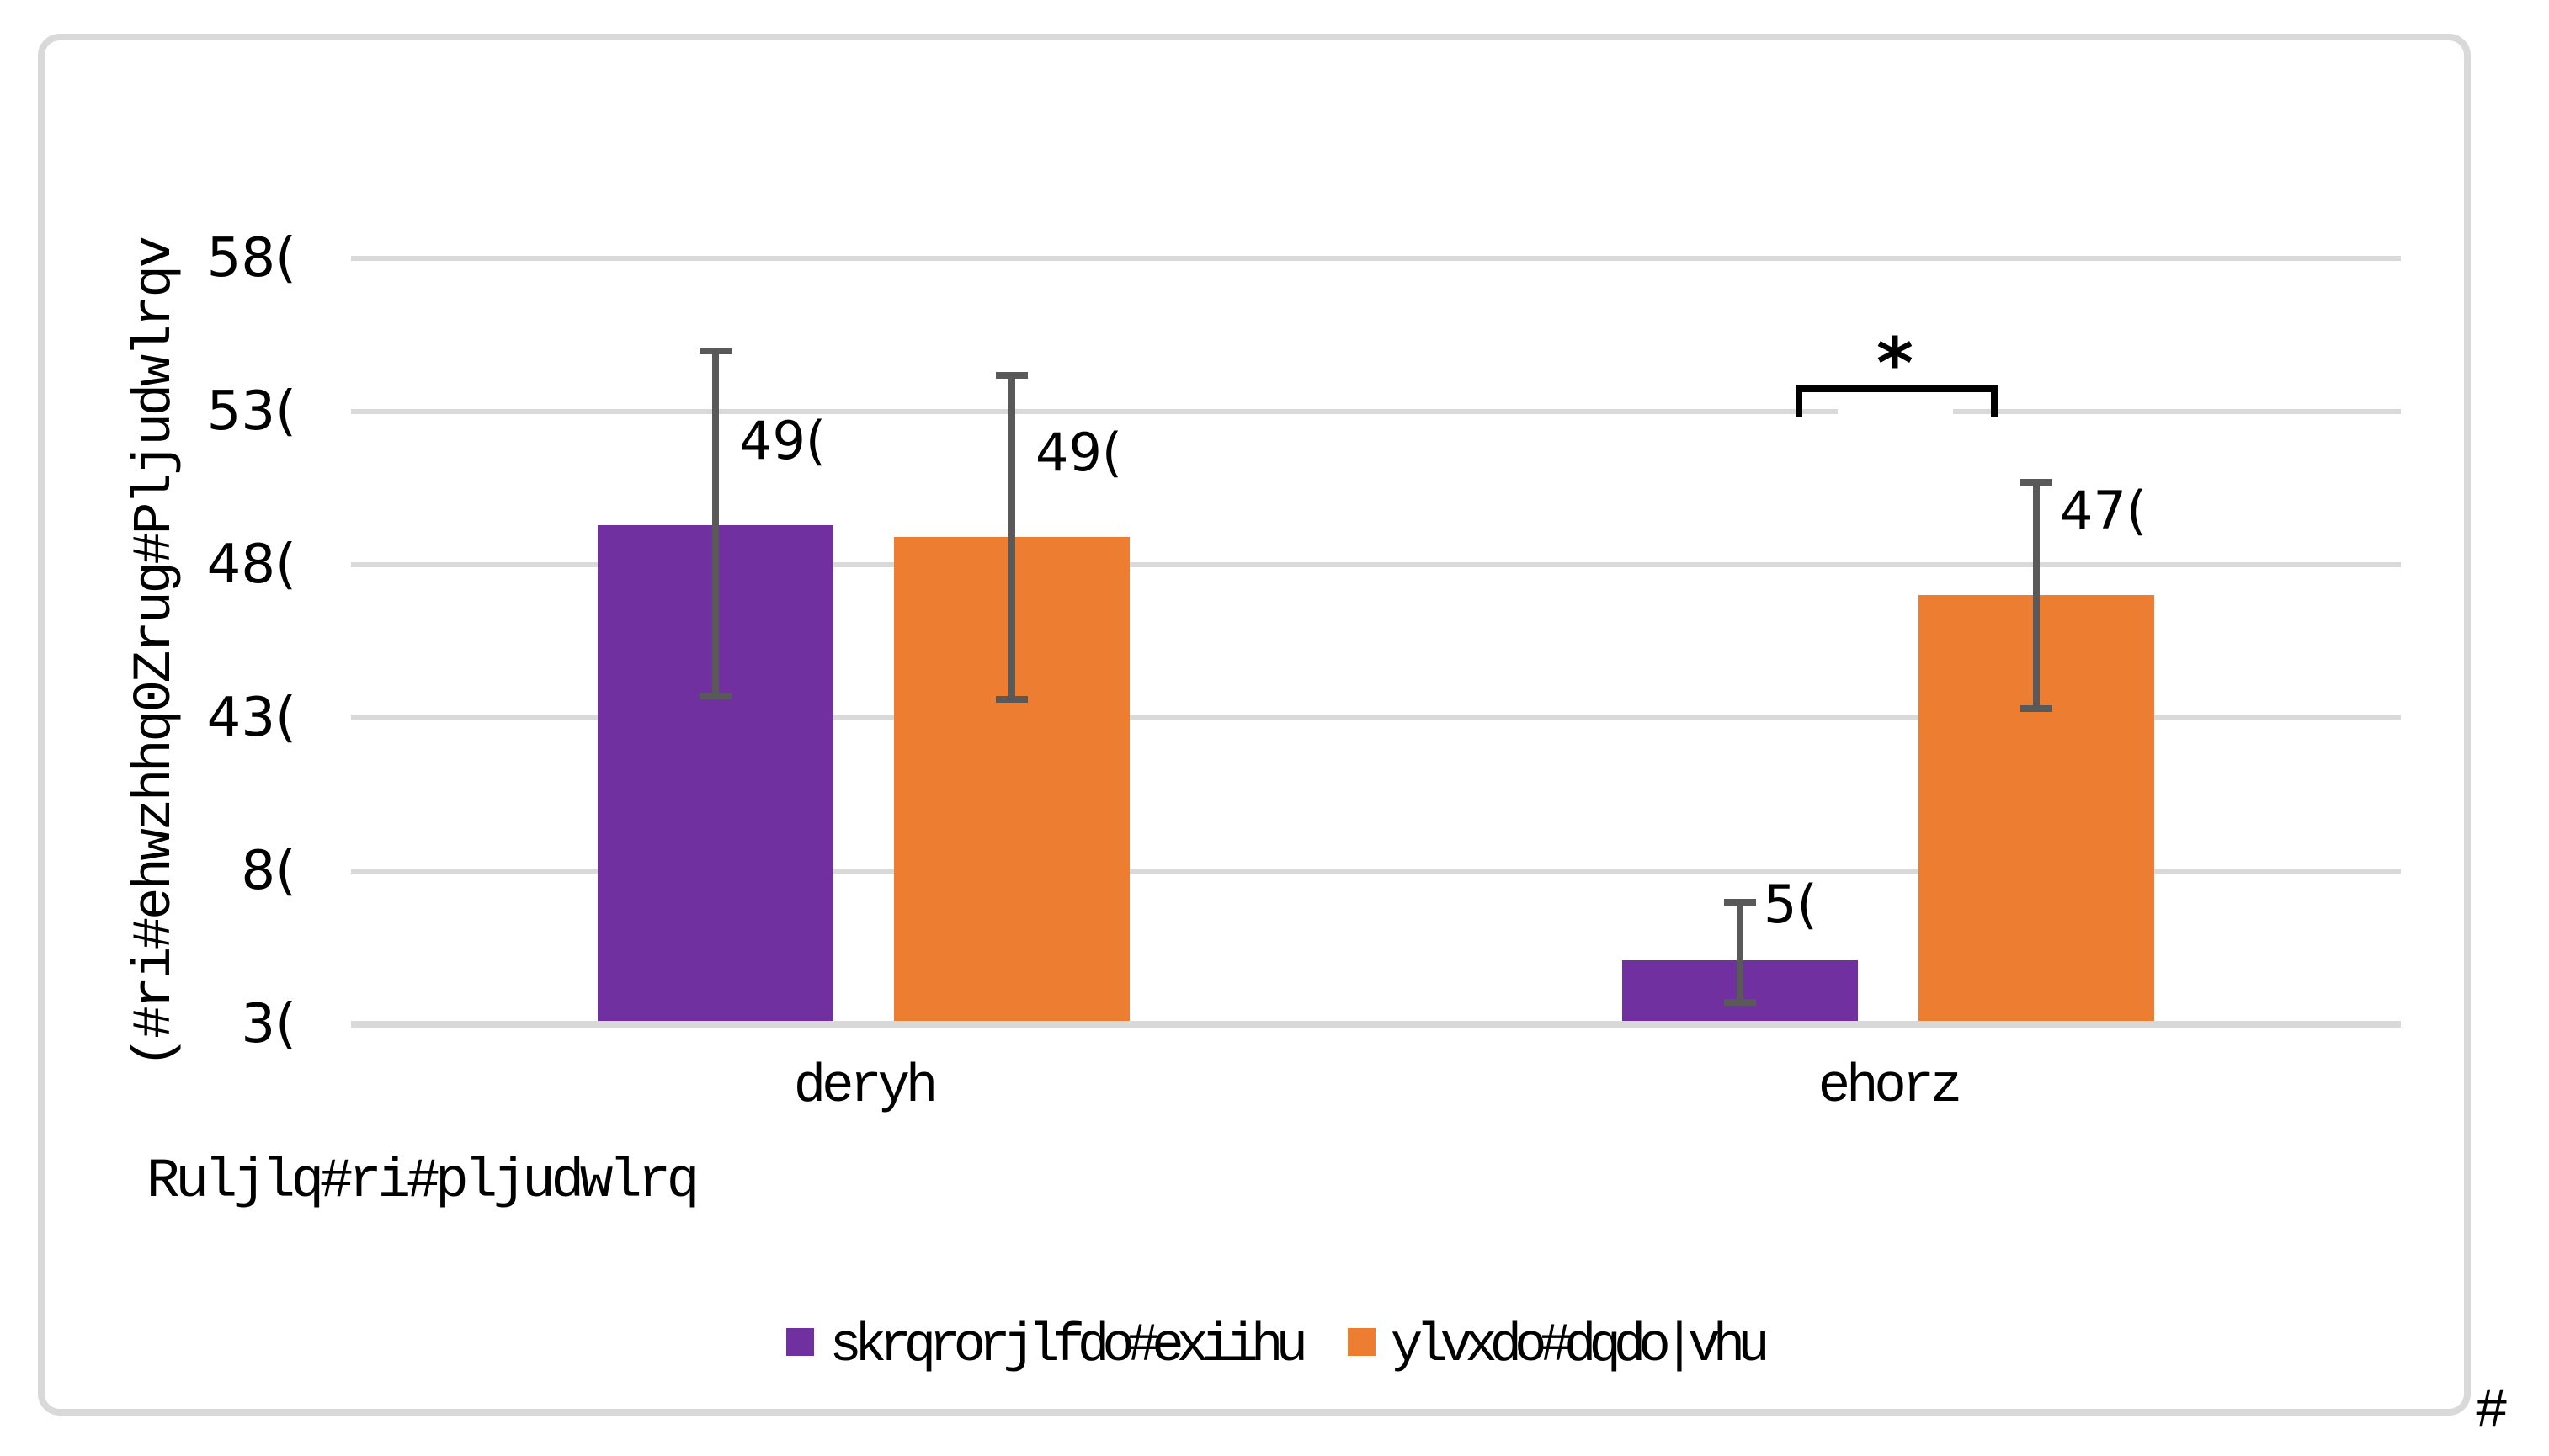  I want to click on y-axis-title: (#ri#ehwzhhq0Zrug#Pljudwlrqv, so click(155, 653).